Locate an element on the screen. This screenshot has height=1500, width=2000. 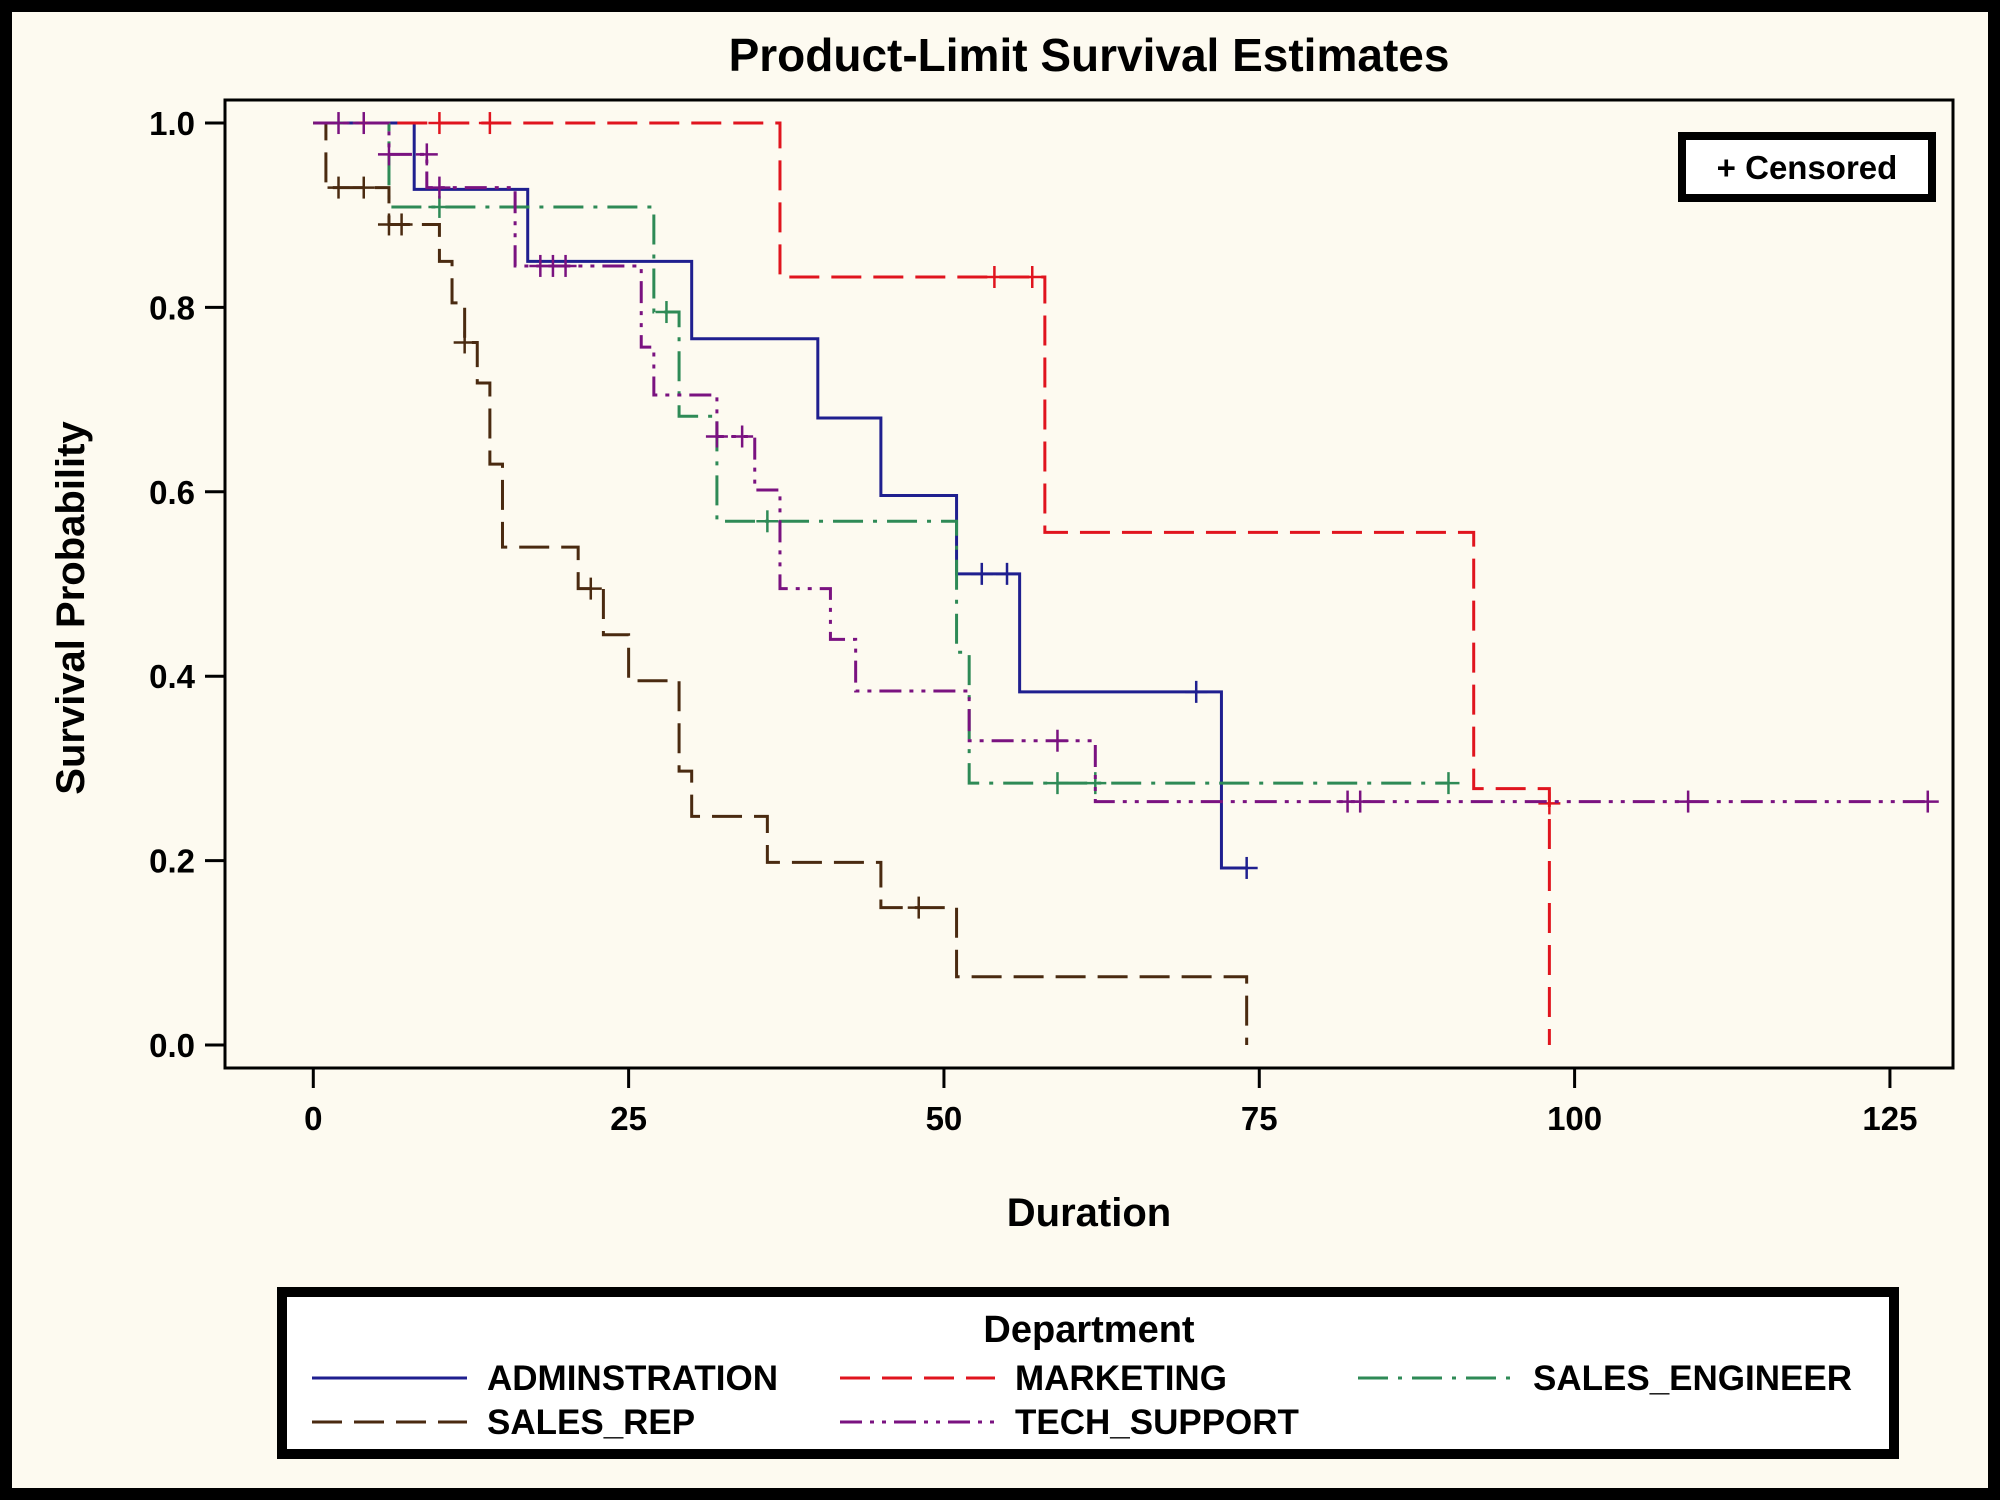
censored-legend-box is located at coordinates (1807, 167).